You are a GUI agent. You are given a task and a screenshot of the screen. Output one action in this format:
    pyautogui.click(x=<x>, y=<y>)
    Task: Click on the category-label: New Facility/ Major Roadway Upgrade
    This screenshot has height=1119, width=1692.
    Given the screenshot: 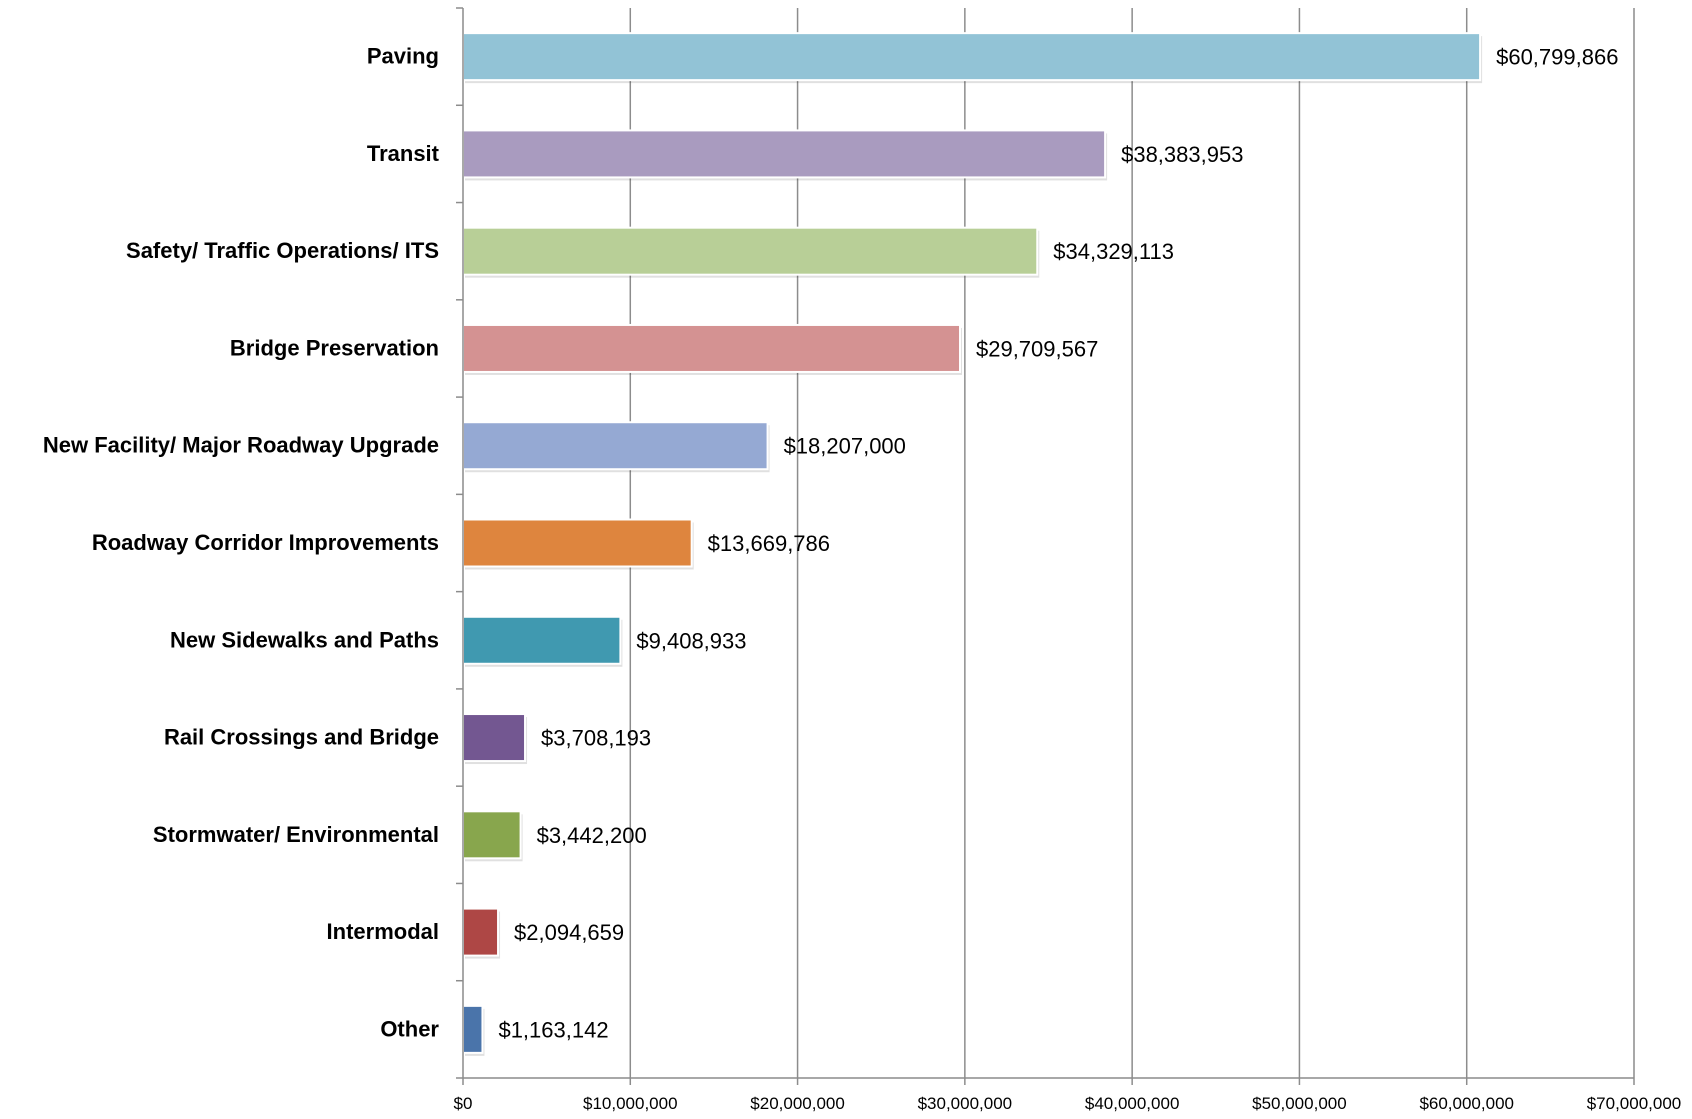 What is the action you would take?
    pyautogui.click(x=241, y=445)
    